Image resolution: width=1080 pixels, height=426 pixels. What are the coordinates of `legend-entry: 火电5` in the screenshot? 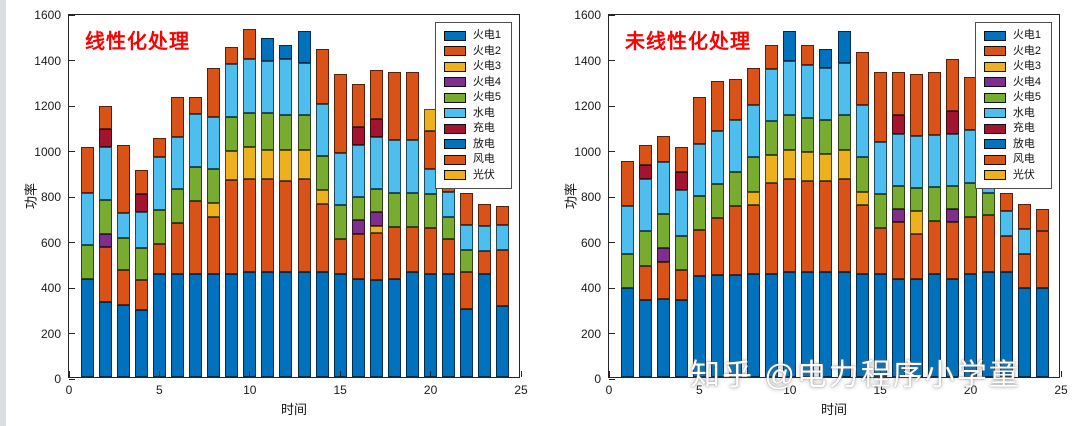 It's located at (472, 97).